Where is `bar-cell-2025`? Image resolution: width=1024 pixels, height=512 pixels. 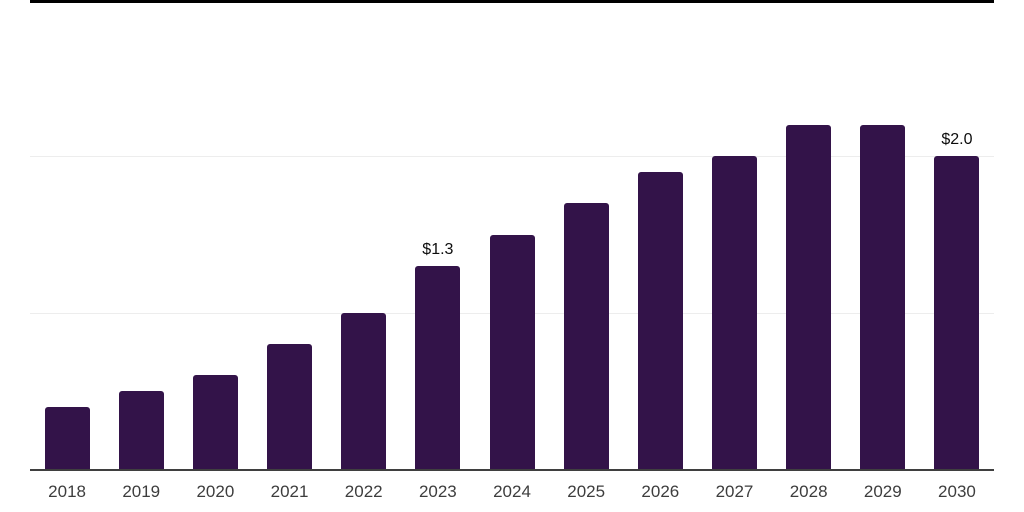 bar-cell-2025 is located at coordinates (586, 234).